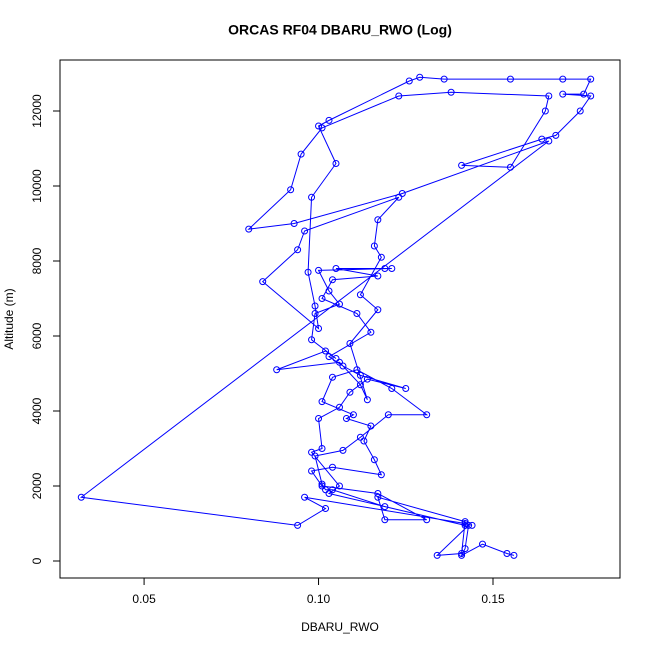  What do you see at coordinates (340, 627) in the screenshot?
I see `x-axis-label: DBARU_RWO` at bounding box center [340, 627].